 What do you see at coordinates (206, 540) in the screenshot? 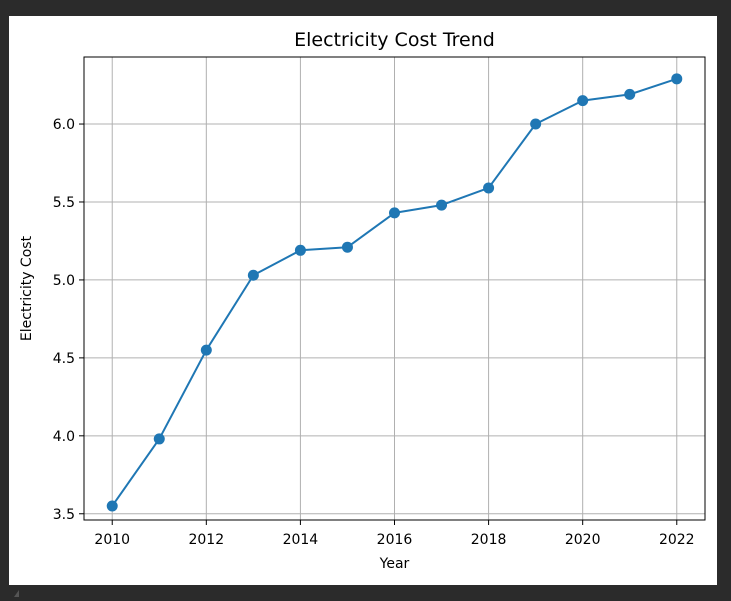
I see `x-tick-label: 2012` at bounding box center [206, 540].